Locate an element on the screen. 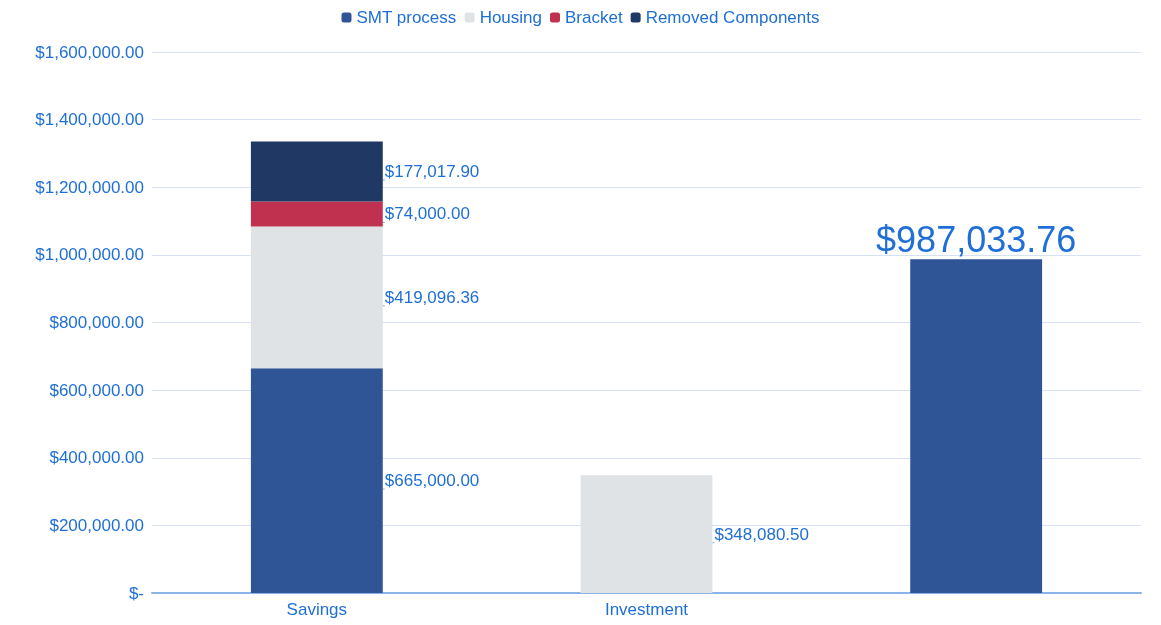 This screenshot has height=625, width=1161. legend-label: Bracket is located at coordinates (594, 17).